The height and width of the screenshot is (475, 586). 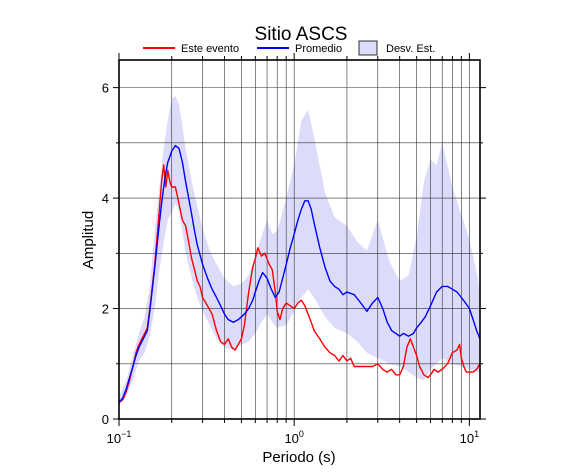 What do you see at coordinates (105, 309) in the screenshot?
I see `y-tick-label: 2` at bounding box center [105, 309].